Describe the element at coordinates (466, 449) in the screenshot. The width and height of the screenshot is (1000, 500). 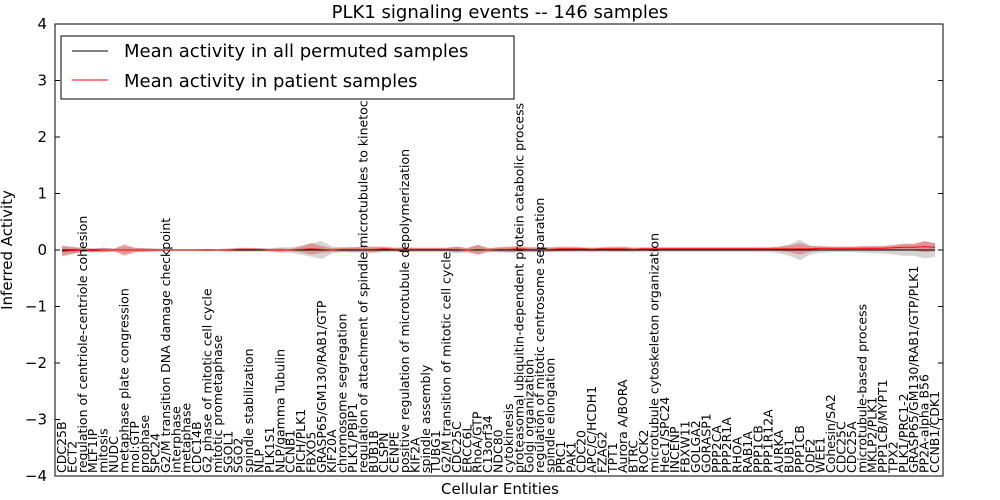
I see `category-label: ERCC6L` at that location.